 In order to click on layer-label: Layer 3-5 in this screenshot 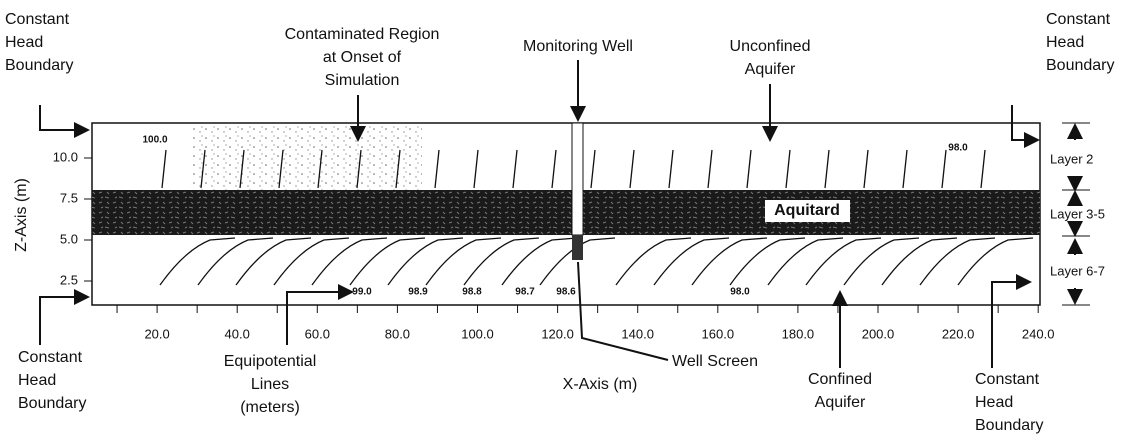, I will do `click(1077, 213)`.